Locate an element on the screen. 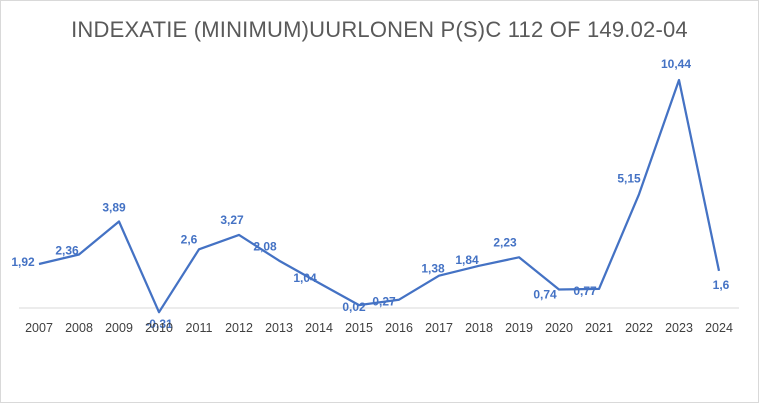 Image resolution: width=759 pixels, height=403 pixels. data-label-2015: 0,02 is located at coordinates (354, 307).